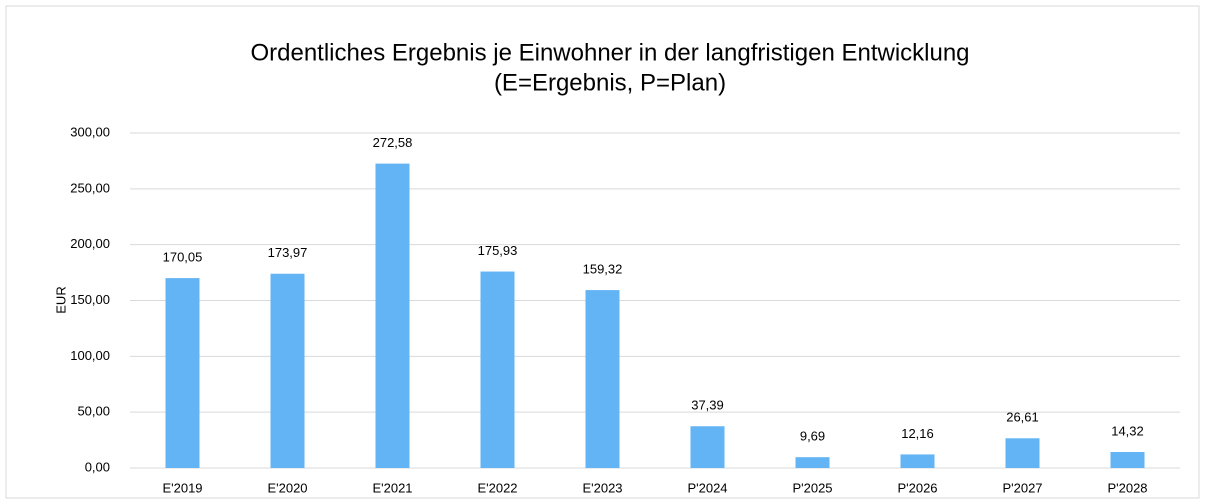  What do you see at coordinates (90, 355) in the screenshot?
I see `y-tick-label: 100,00` at bounding box center [90, 355].